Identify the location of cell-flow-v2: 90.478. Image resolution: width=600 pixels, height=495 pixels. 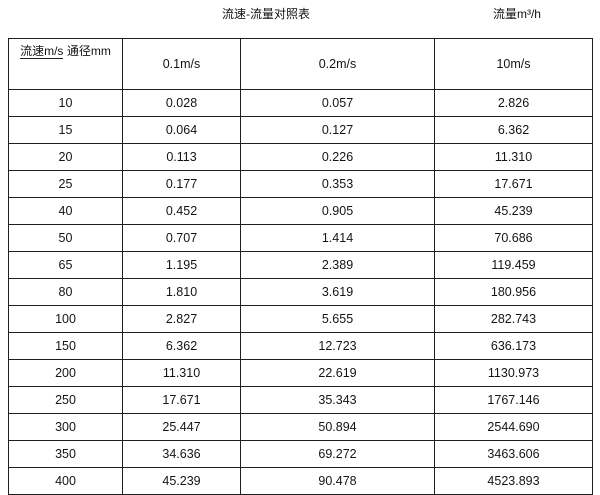
(337, 481).